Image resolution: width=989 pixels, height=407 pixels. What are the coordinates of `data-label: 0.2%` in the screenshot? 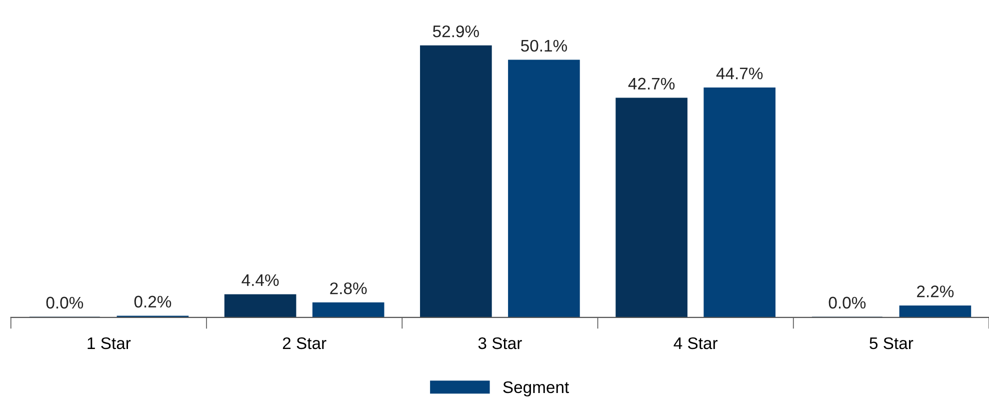 It's located at (153, 302).